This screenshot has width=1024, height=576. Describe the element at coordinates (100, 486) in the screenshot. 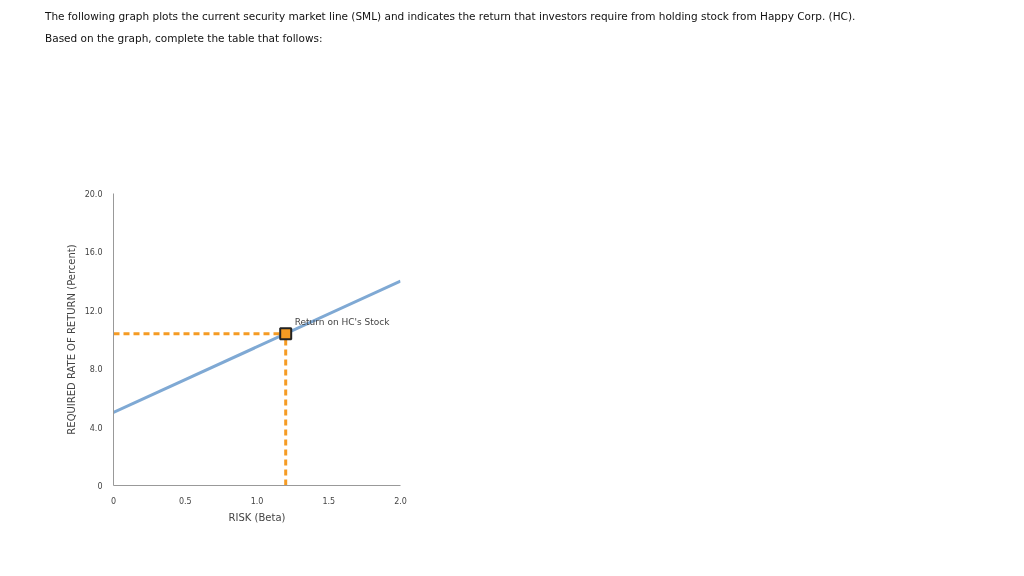

I see `y-tick-label: 0` at that location.